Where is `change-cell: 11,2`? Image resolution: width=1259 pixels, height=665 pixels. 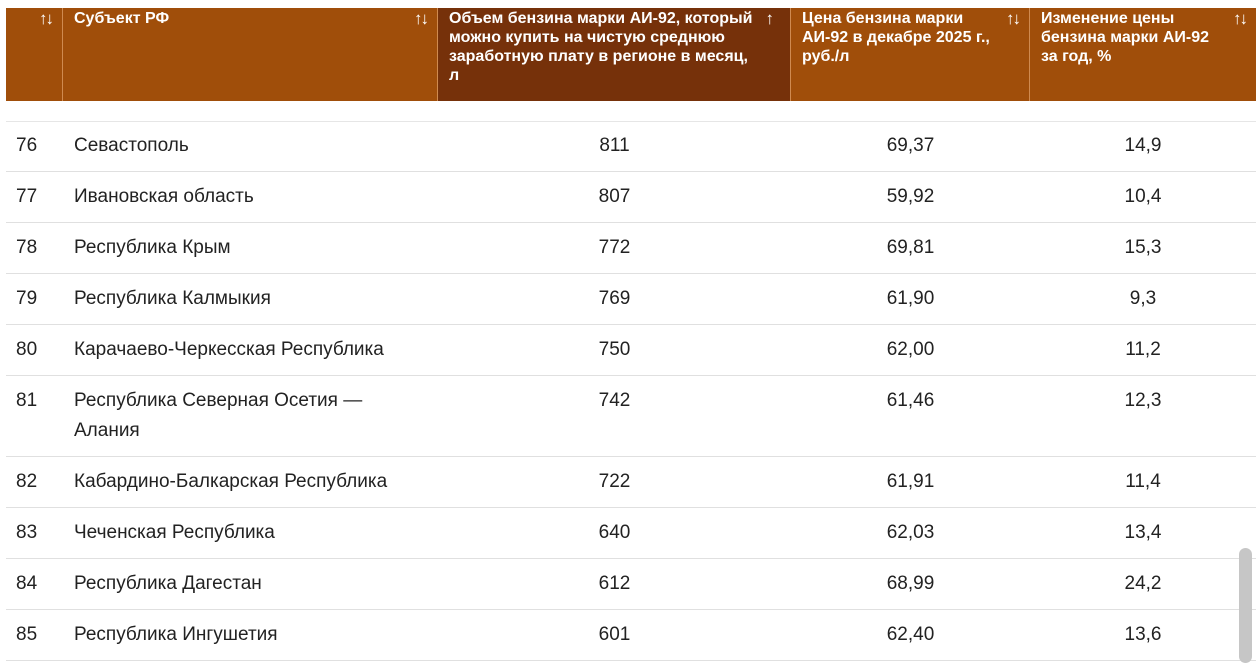 change-cell: 11,2 is located at coordinates (1143, 349).